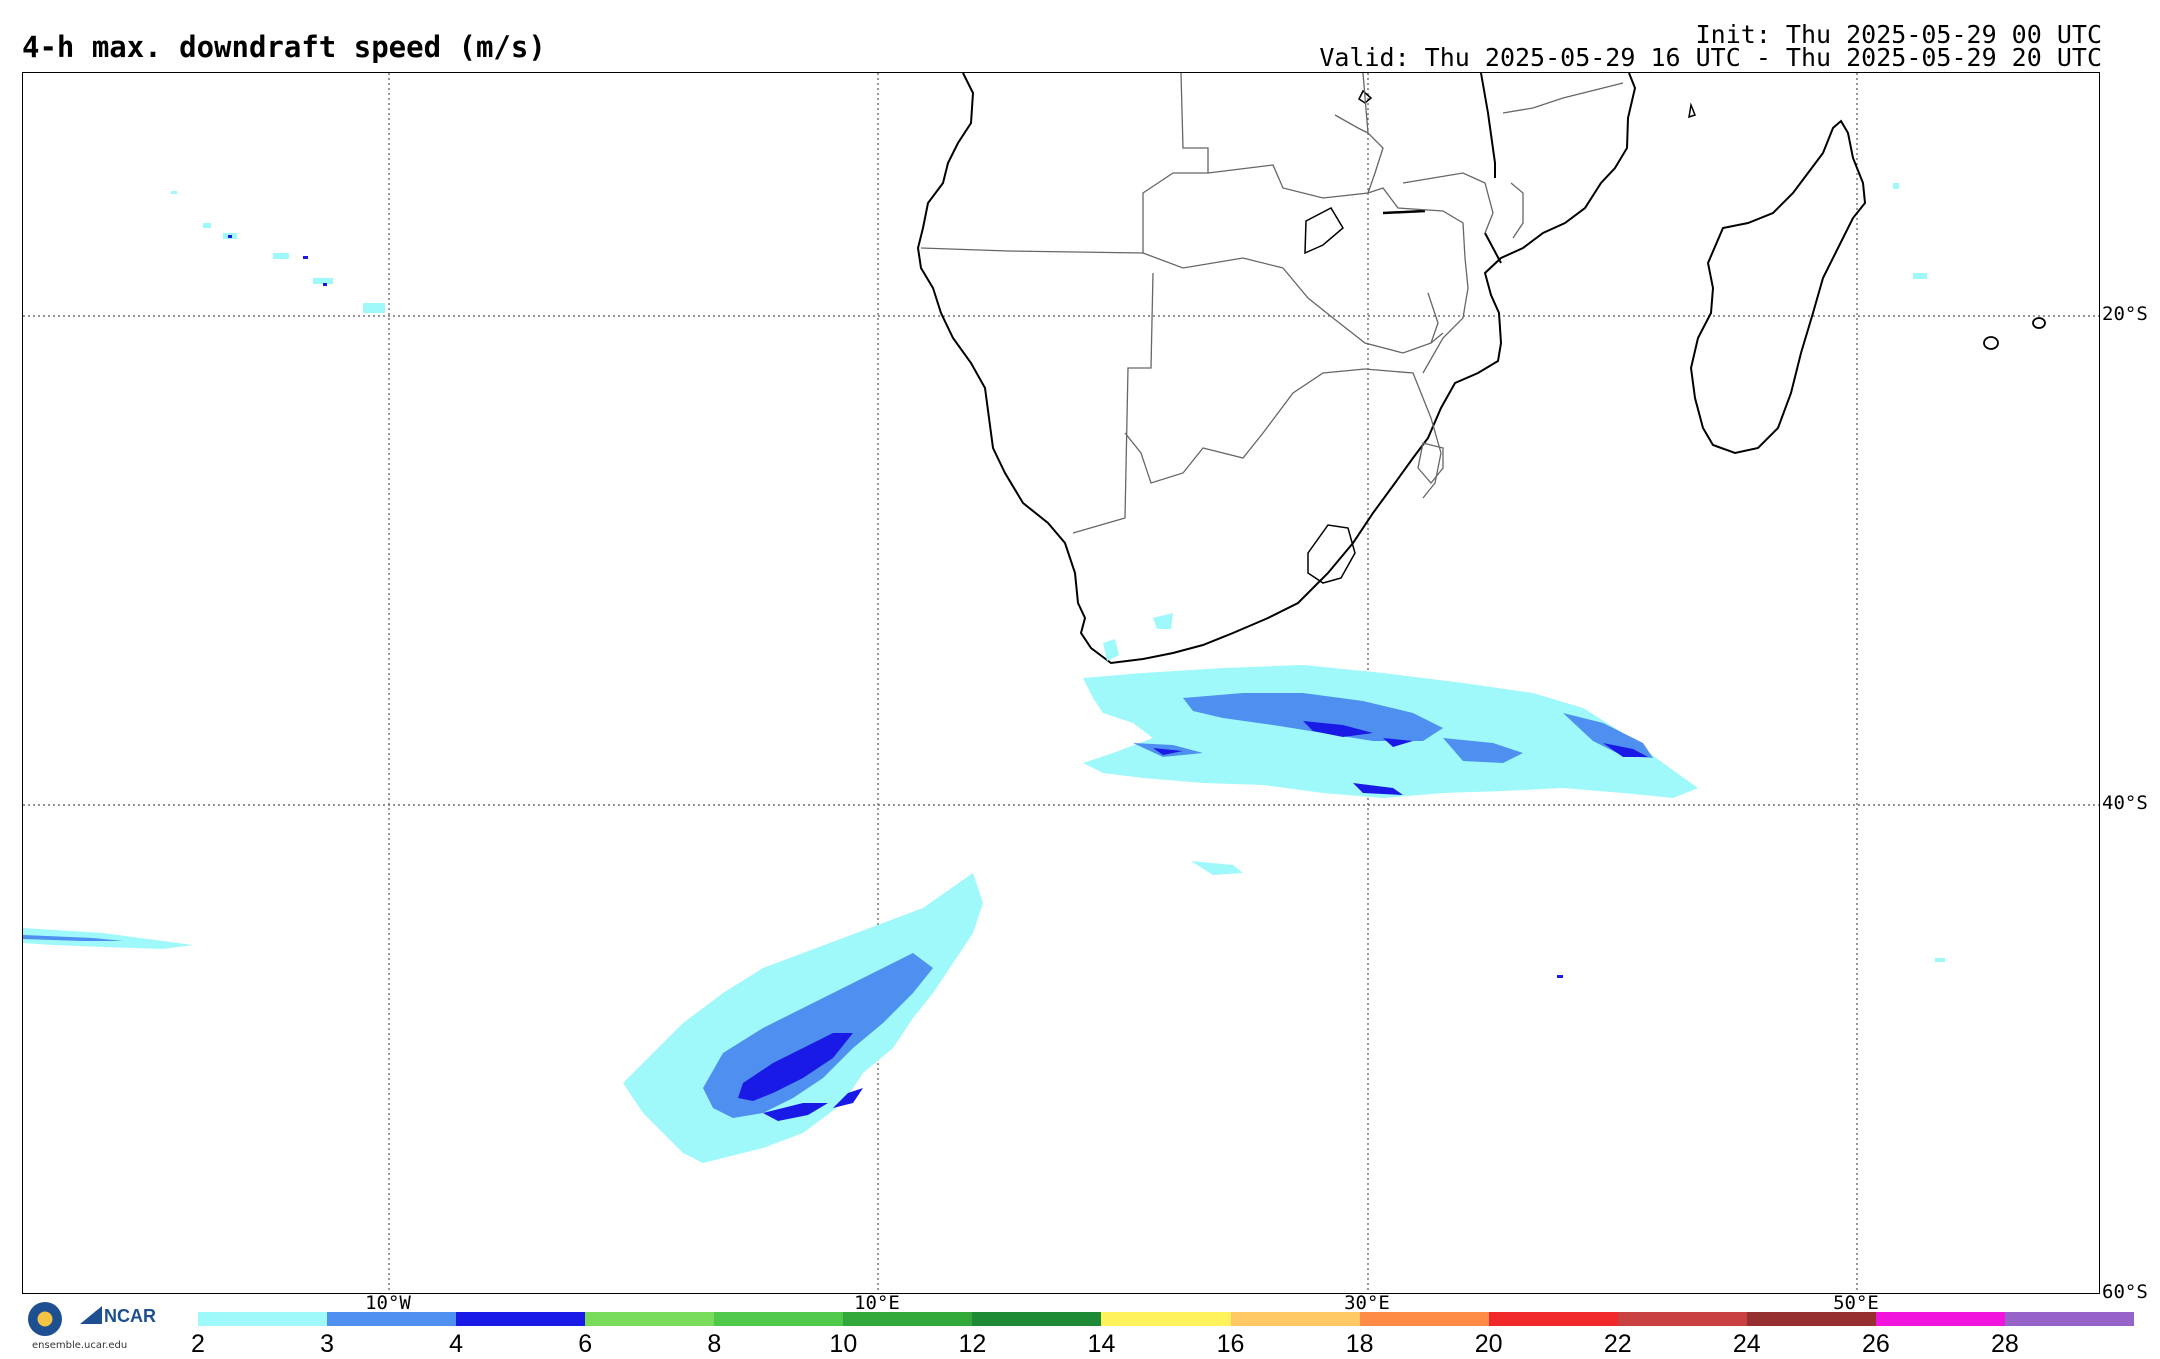 The image size is (2160, 1359). What do you see at coordinates (1359, 1344) in the screenshot?
I see `colorbar-tick-label: 18` at bounding box center [1359, 1344].